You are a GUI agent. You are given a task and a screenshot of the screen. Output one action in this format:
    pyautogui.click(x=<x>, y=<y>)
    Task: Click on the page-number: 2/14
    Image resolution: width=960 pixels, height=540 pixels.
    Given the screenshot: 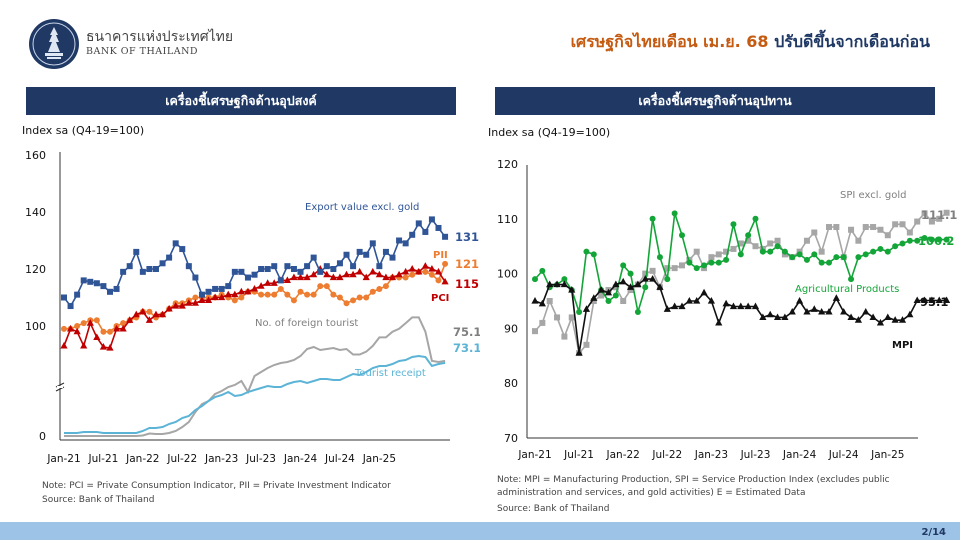 What is the action you would take?
    pyautogui.click(x=933, y=532)
    